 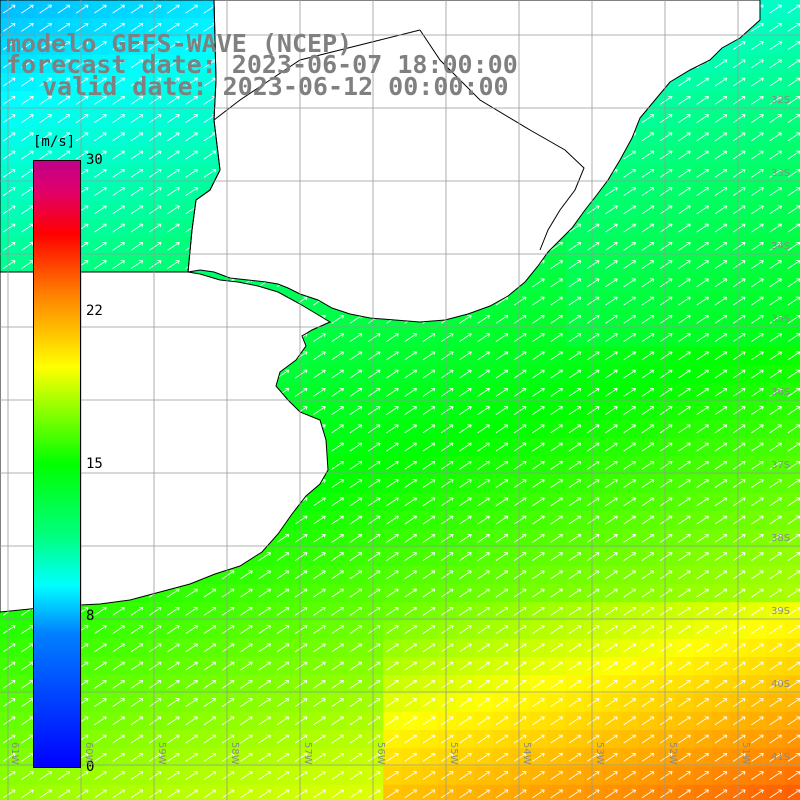 What do you see at coordinates (90, 767) in the screenshot?
I see `colorbar-tick: 0` at bounding box center [90, 767].